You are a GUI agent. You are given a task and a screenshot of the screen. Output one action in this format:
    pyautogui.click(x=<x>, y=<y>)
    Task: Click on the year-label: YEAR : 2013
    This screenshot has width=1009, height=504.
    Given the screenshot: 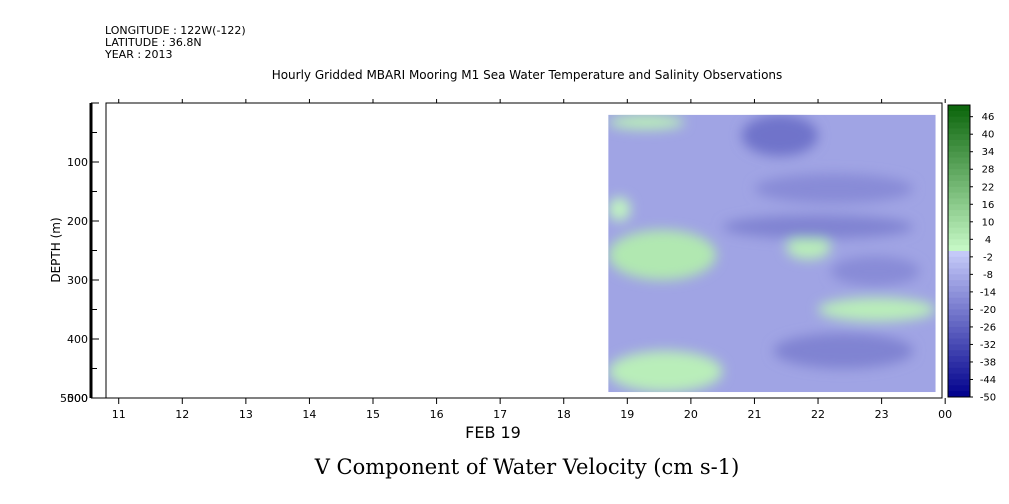 What is the action you would take?
    pyautogui.click(x=139, y=54)
    